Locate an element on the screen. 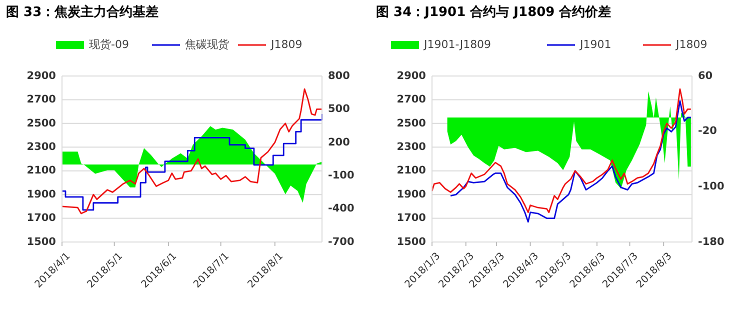 The image size is (740, 325). y2-tick-label: 500 is located at coordinates (339, 109).